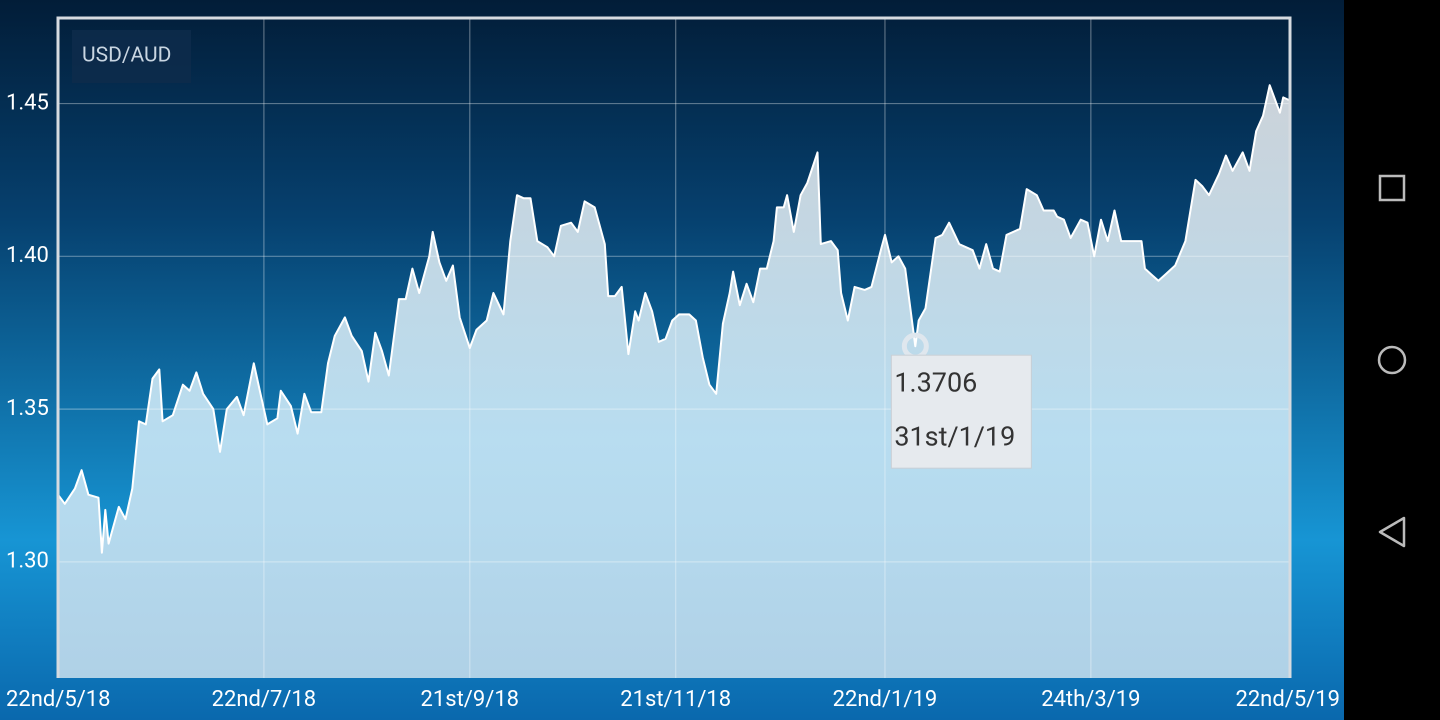 The image size is (1440, 720). Describe the element at coordinates (1392, 188) in the screenshot. I see `recents-button` at that location.